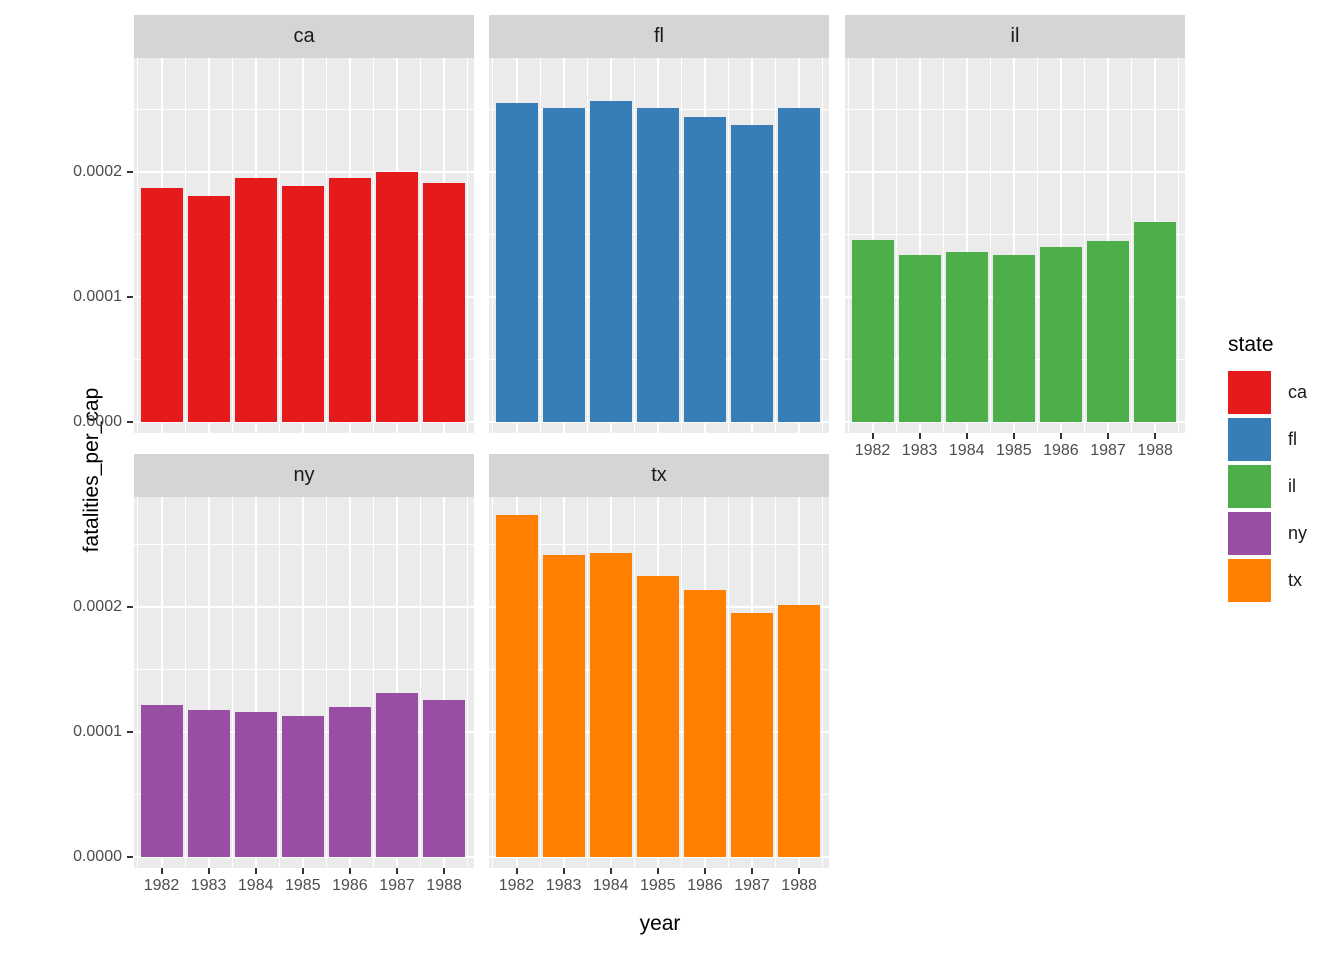  I want to click on strip-label: tx, so click(659, 475).